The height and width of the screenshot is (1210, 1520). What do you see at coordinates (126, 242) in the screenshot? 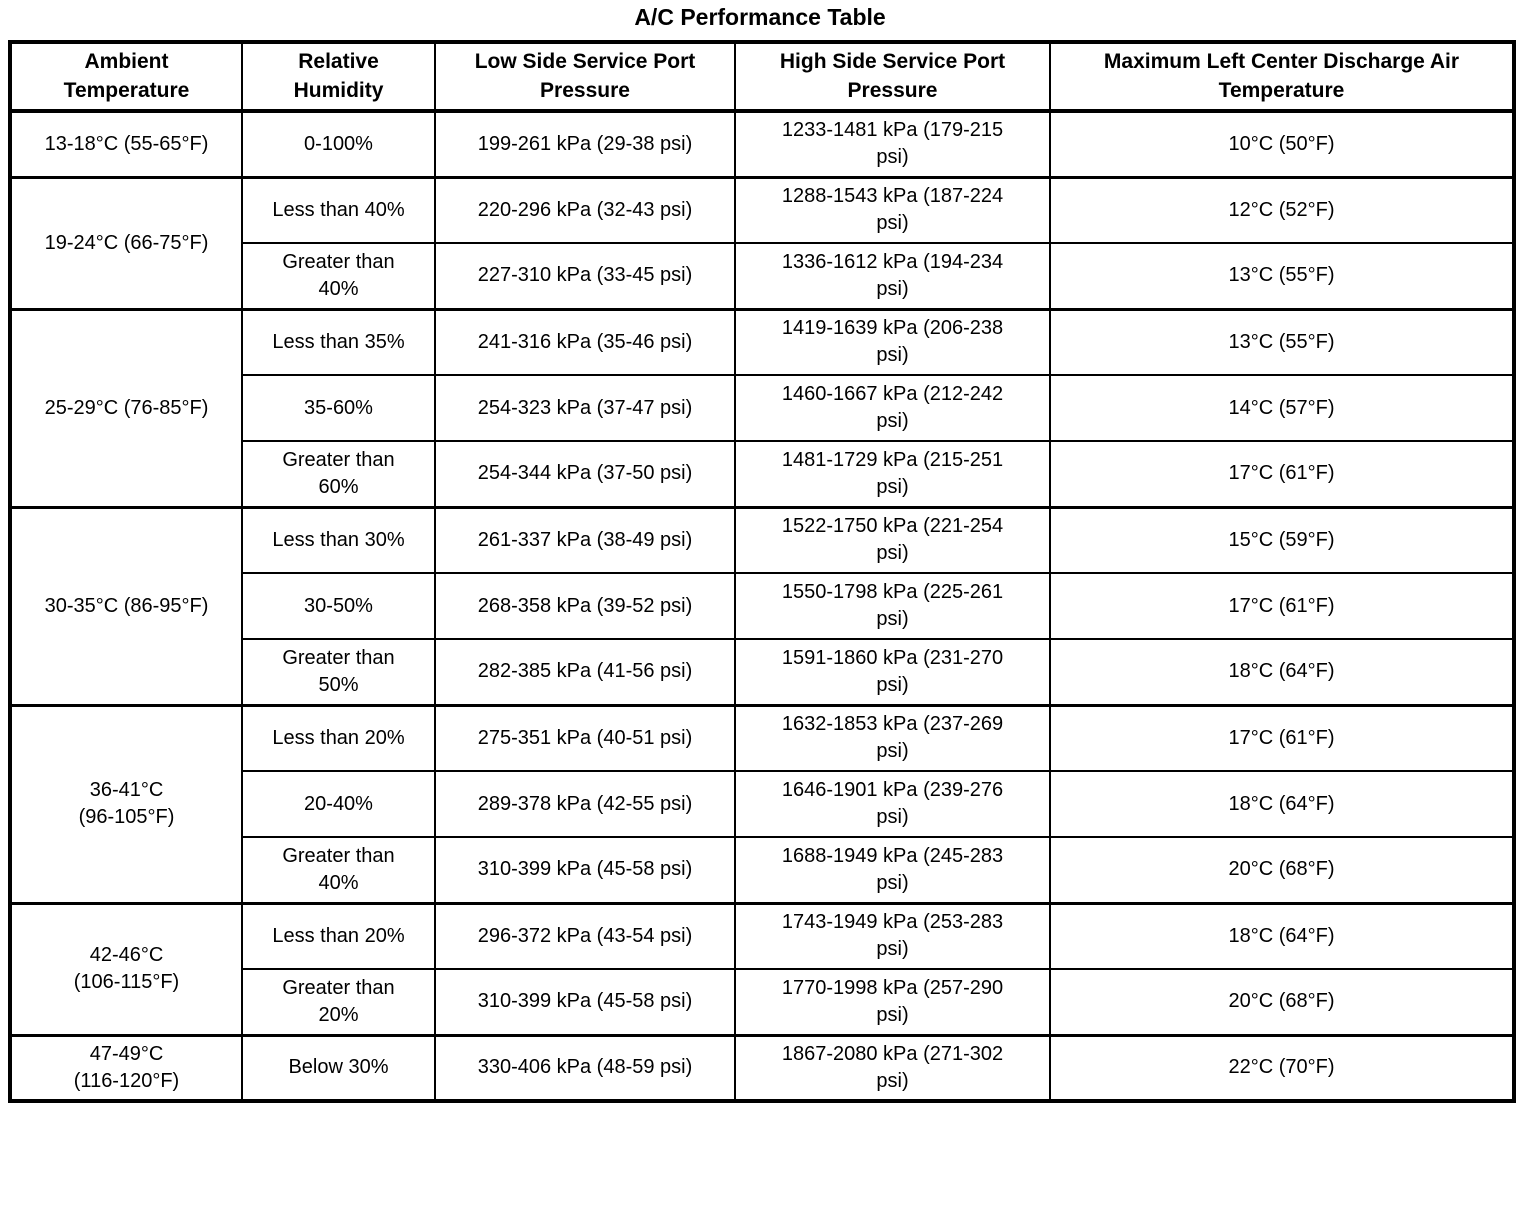
I see `ambient-temperature-cell: 19-24°C (66-75°F)` at bounding box center [126, 242].